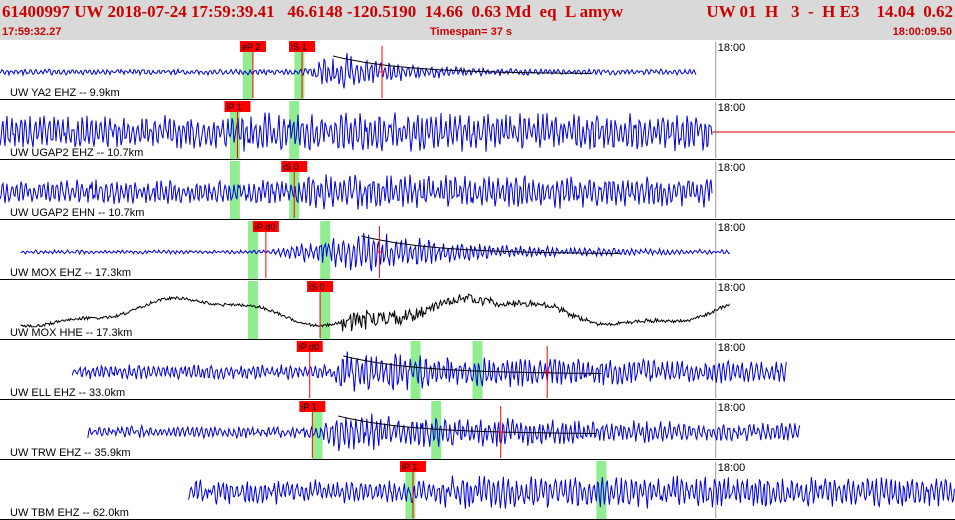  I want to click on start-time-label: 17:59:32.27, so click(32, 32).